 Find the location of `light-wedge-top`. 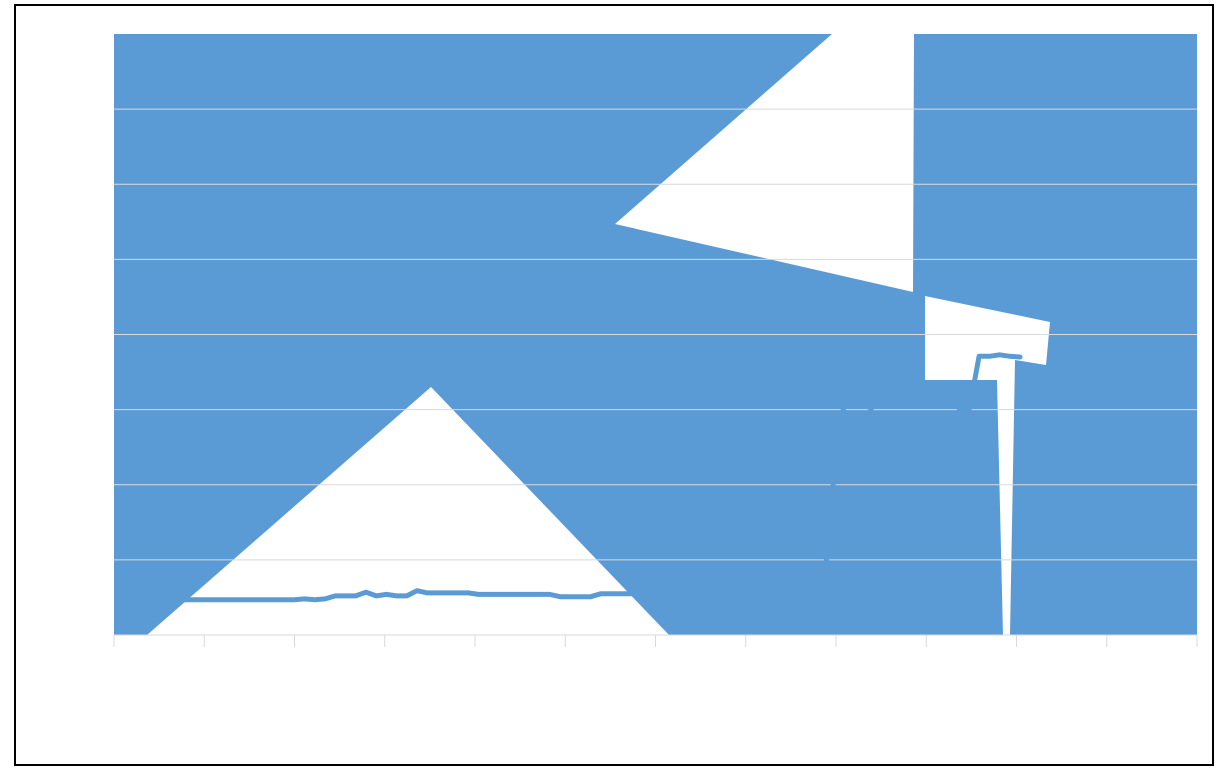

light-wedge-top is located at coordinates (764, 163).